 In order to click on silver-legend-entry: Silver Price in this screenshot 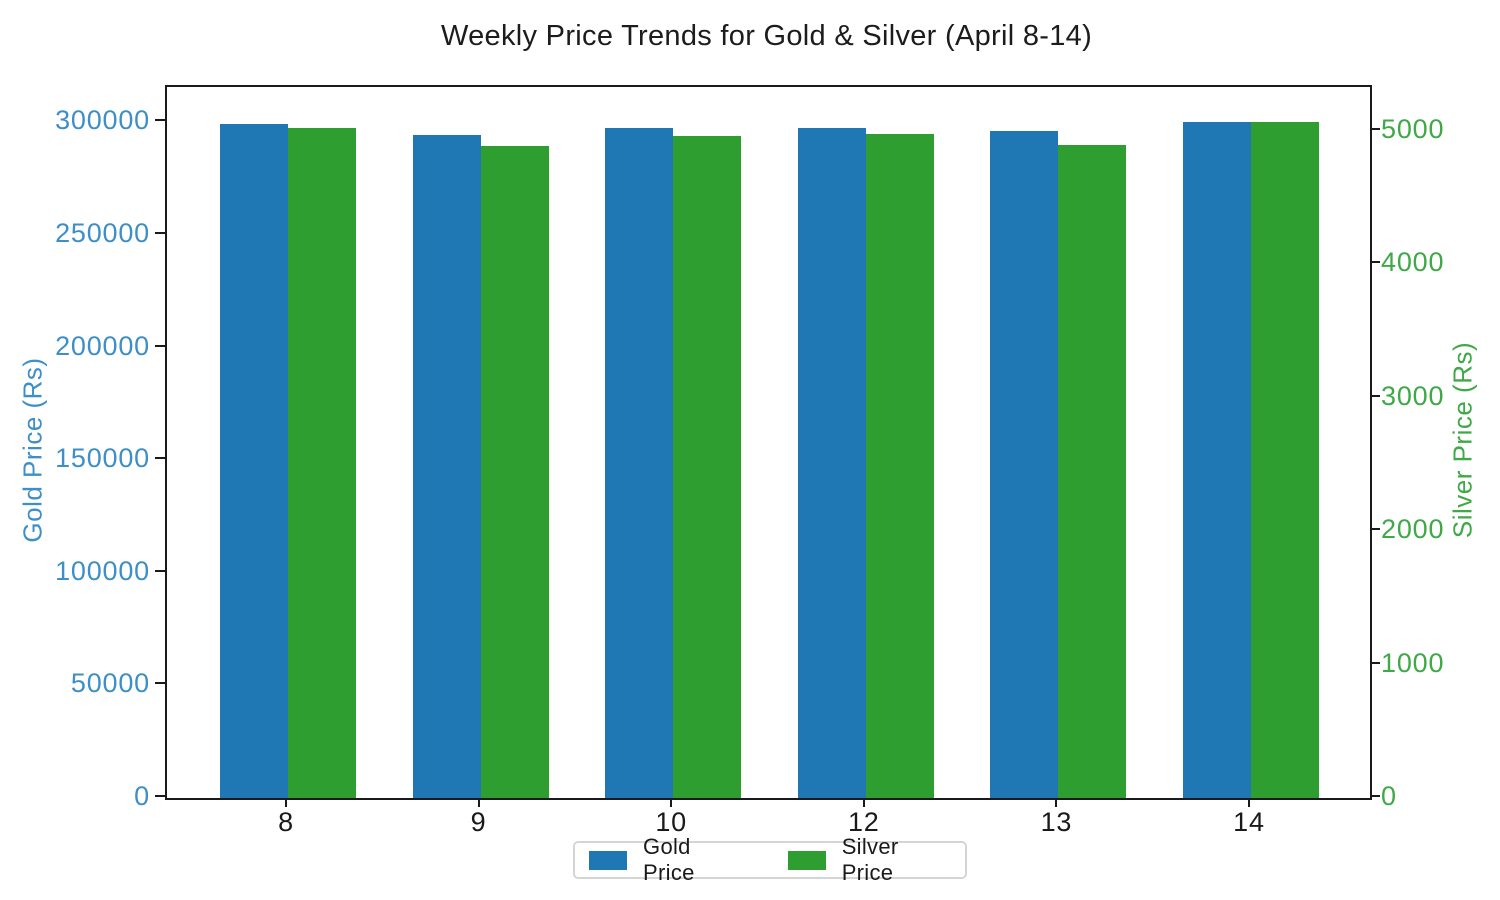, I will do `click(869, 860)`.